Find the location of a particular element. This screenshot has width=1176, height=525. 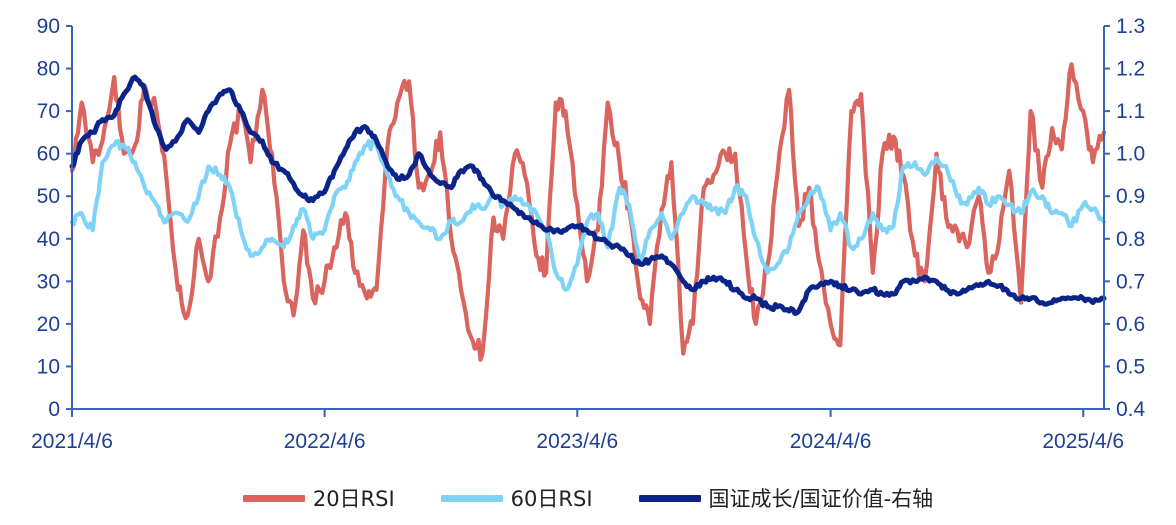

right-tick-label: 0.8 is located at coordinates (1130, 239).